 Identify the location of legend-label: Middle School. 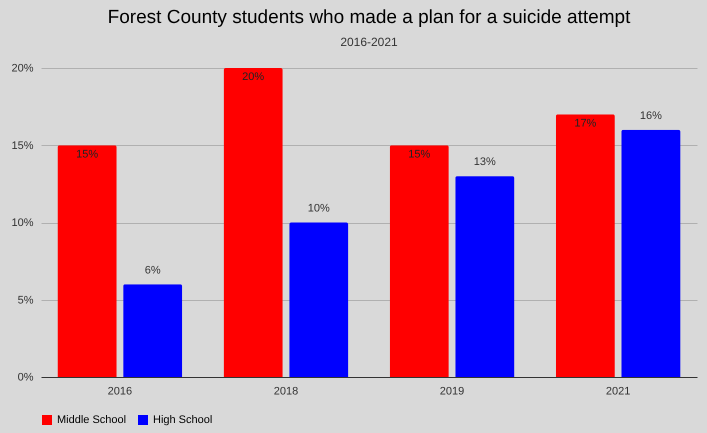
(91, 420).